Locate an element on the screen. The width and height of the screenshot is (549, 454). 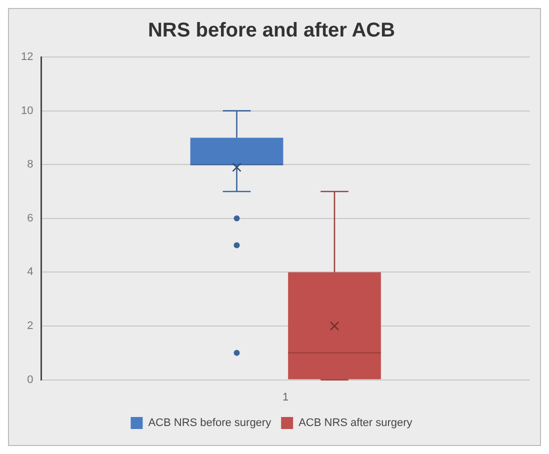
legend-label: ACB NRS after surgery is located at coordinates (355, 423).